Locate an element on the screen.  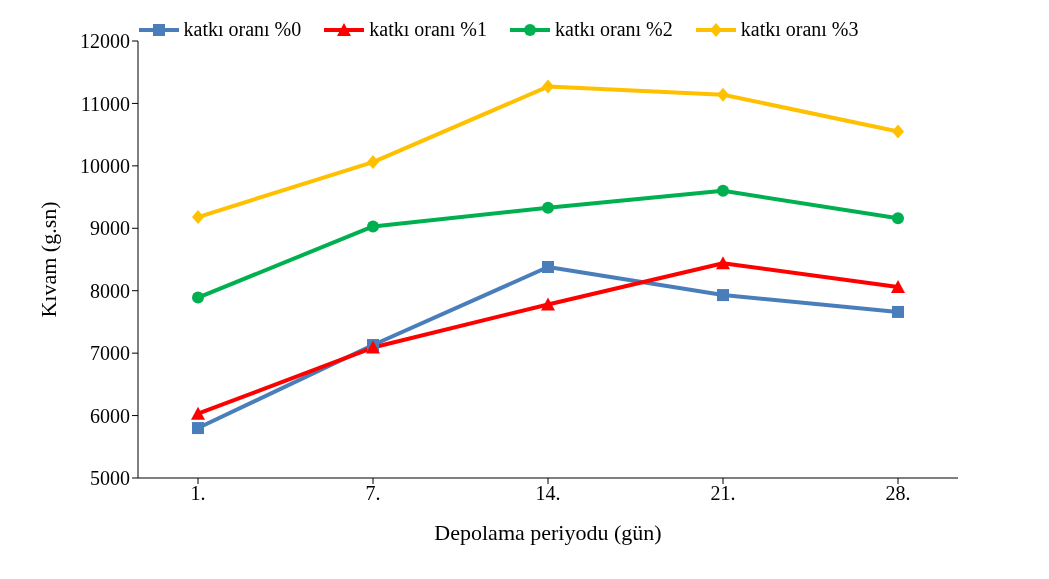
legend-label: katkı oranı %1 is located at coordinates (428, 29).